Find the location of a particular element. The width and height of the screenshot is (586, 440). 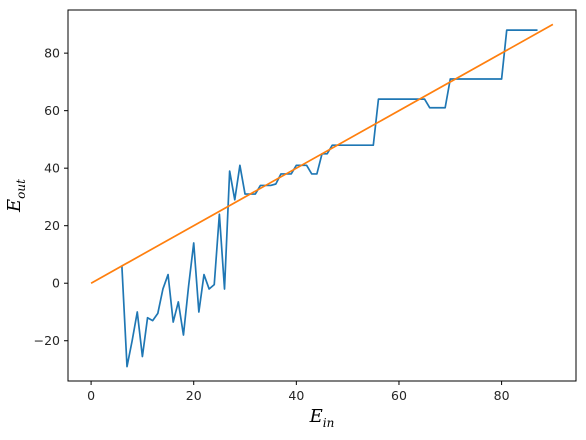

x-axis-label: Ein is located at coordinates (322, 418).